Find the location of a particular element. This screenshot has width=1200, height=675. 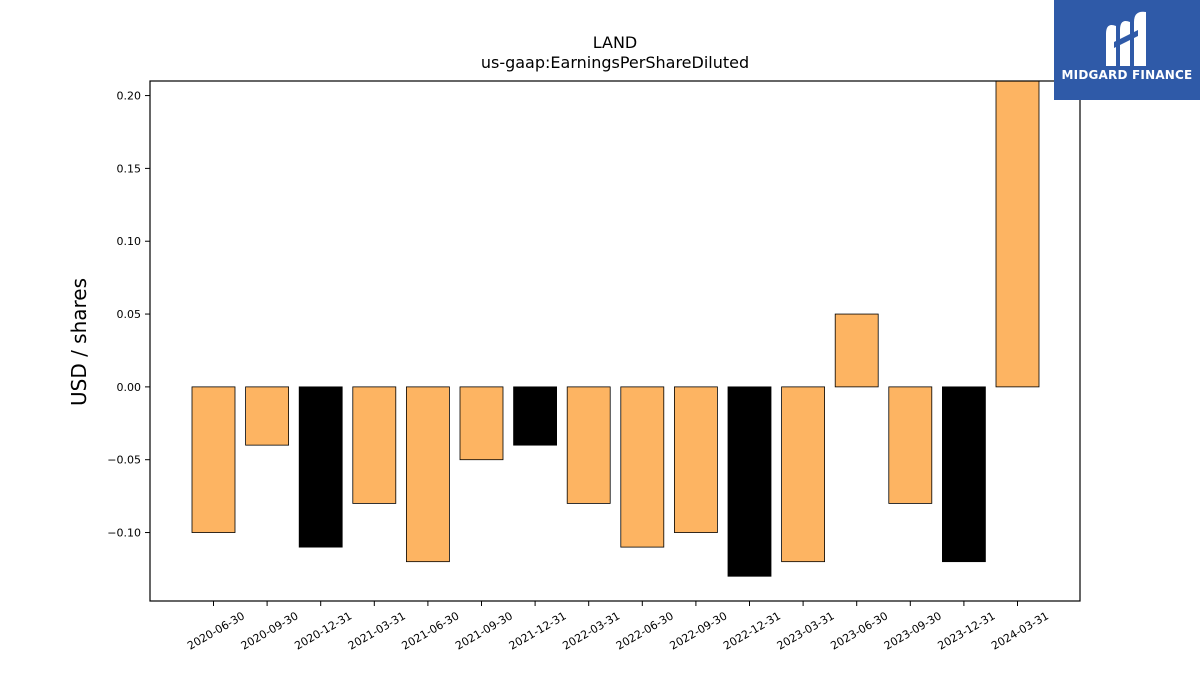

x-tick-label: 2022-03-31 is located at coordinates (591, 630).